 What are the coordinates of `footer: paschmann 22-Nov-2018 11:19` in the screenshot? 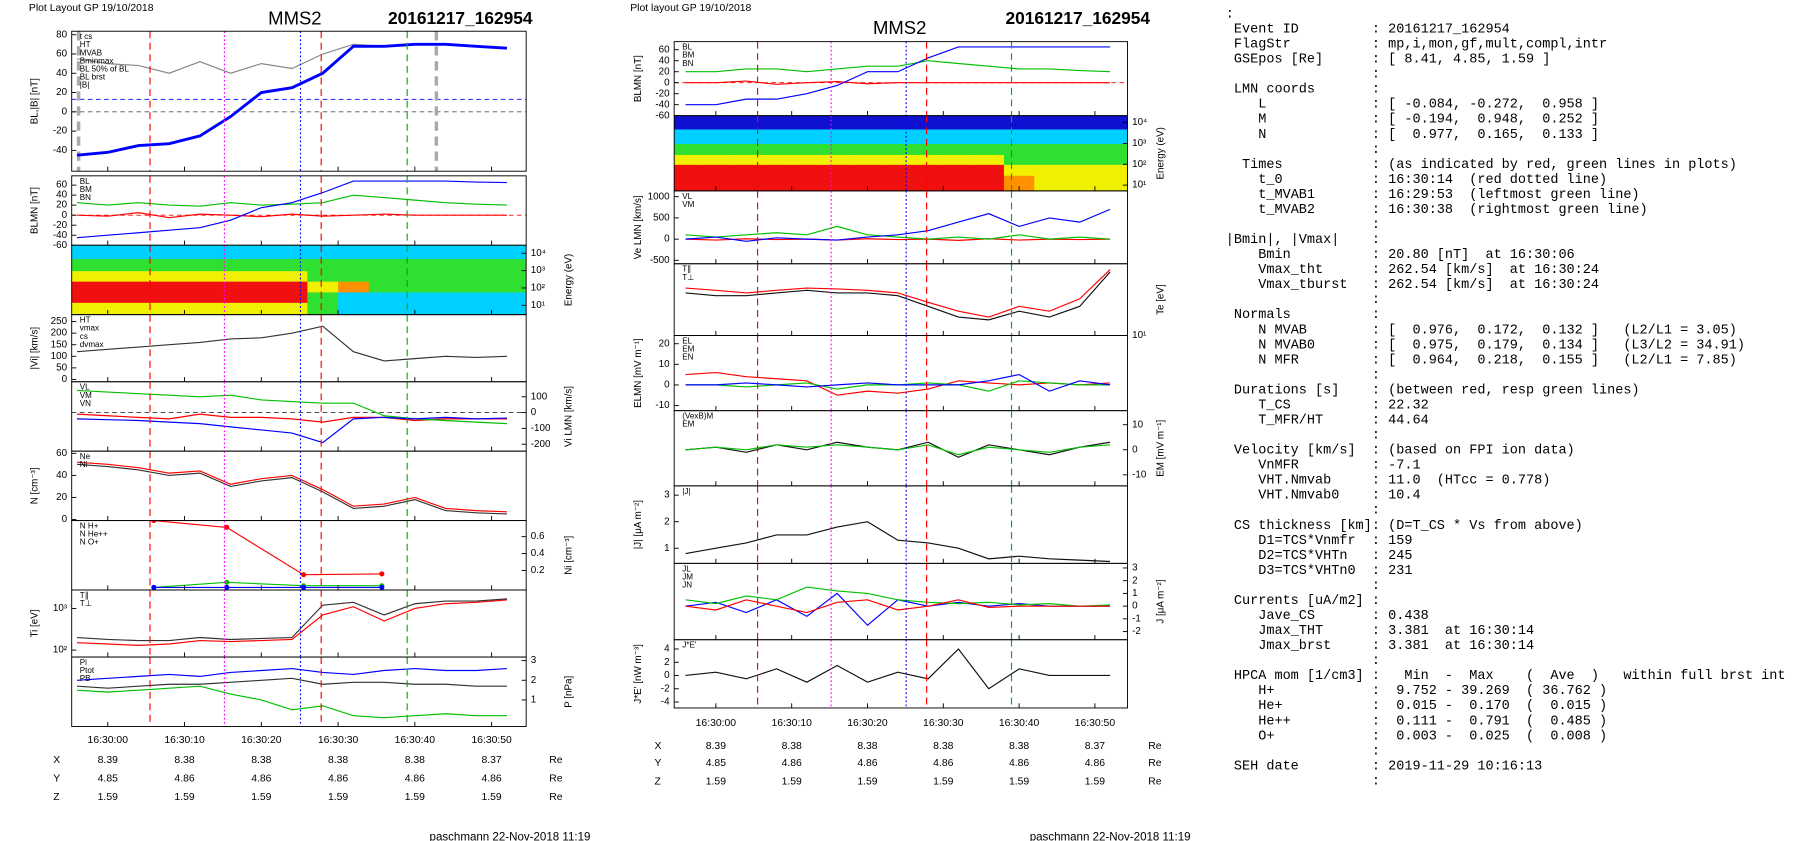 It's located at (510, 836).